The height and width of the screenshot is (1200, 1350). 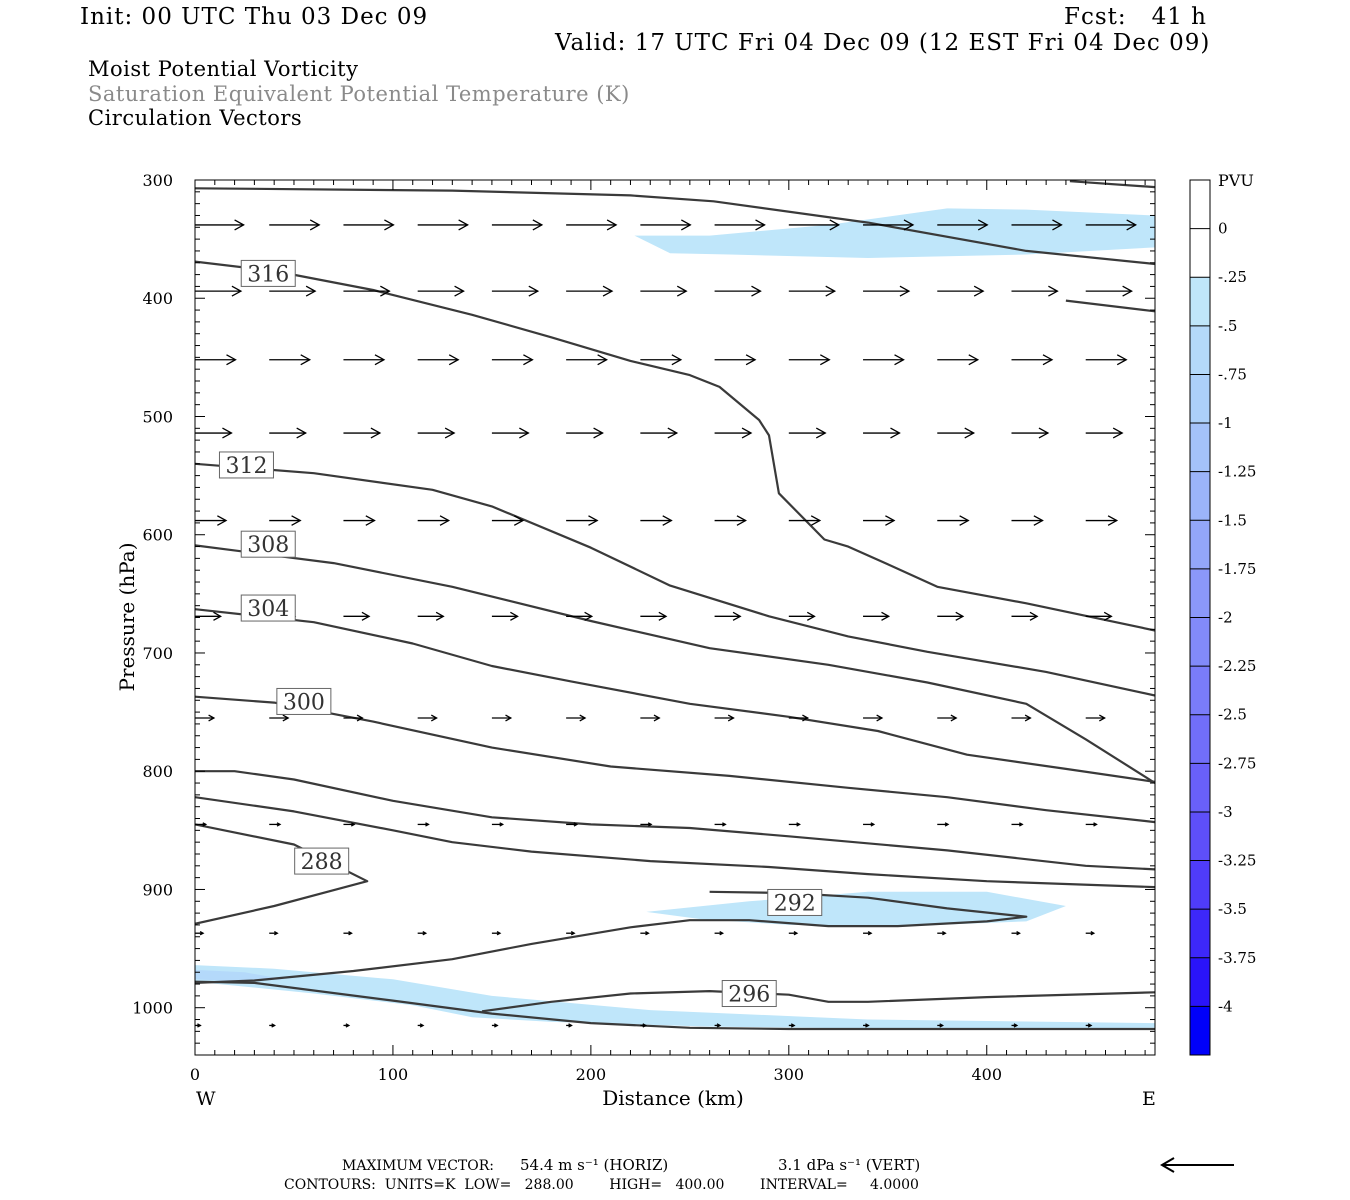 What do you see at coordinates (268, 544) in the screenshot?
I see `contour-label-308: 308` at bounding box center [268, 544].